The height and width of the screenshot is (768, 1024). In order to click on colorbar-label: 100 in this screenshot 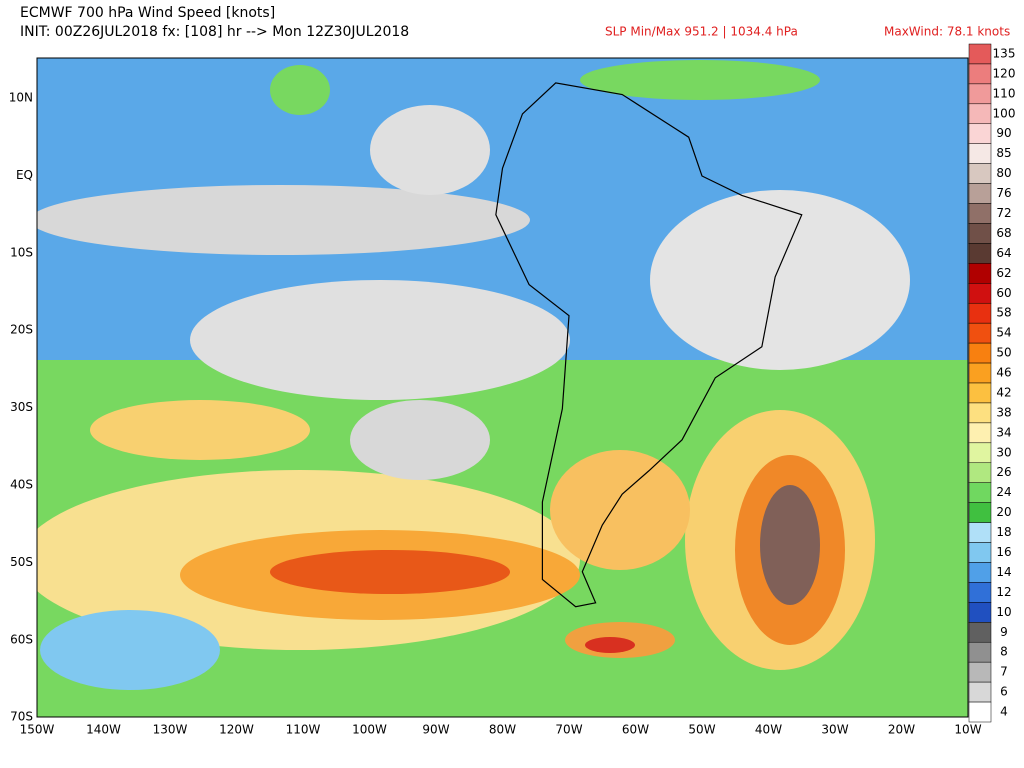, I will do `click(1004, 113)`.